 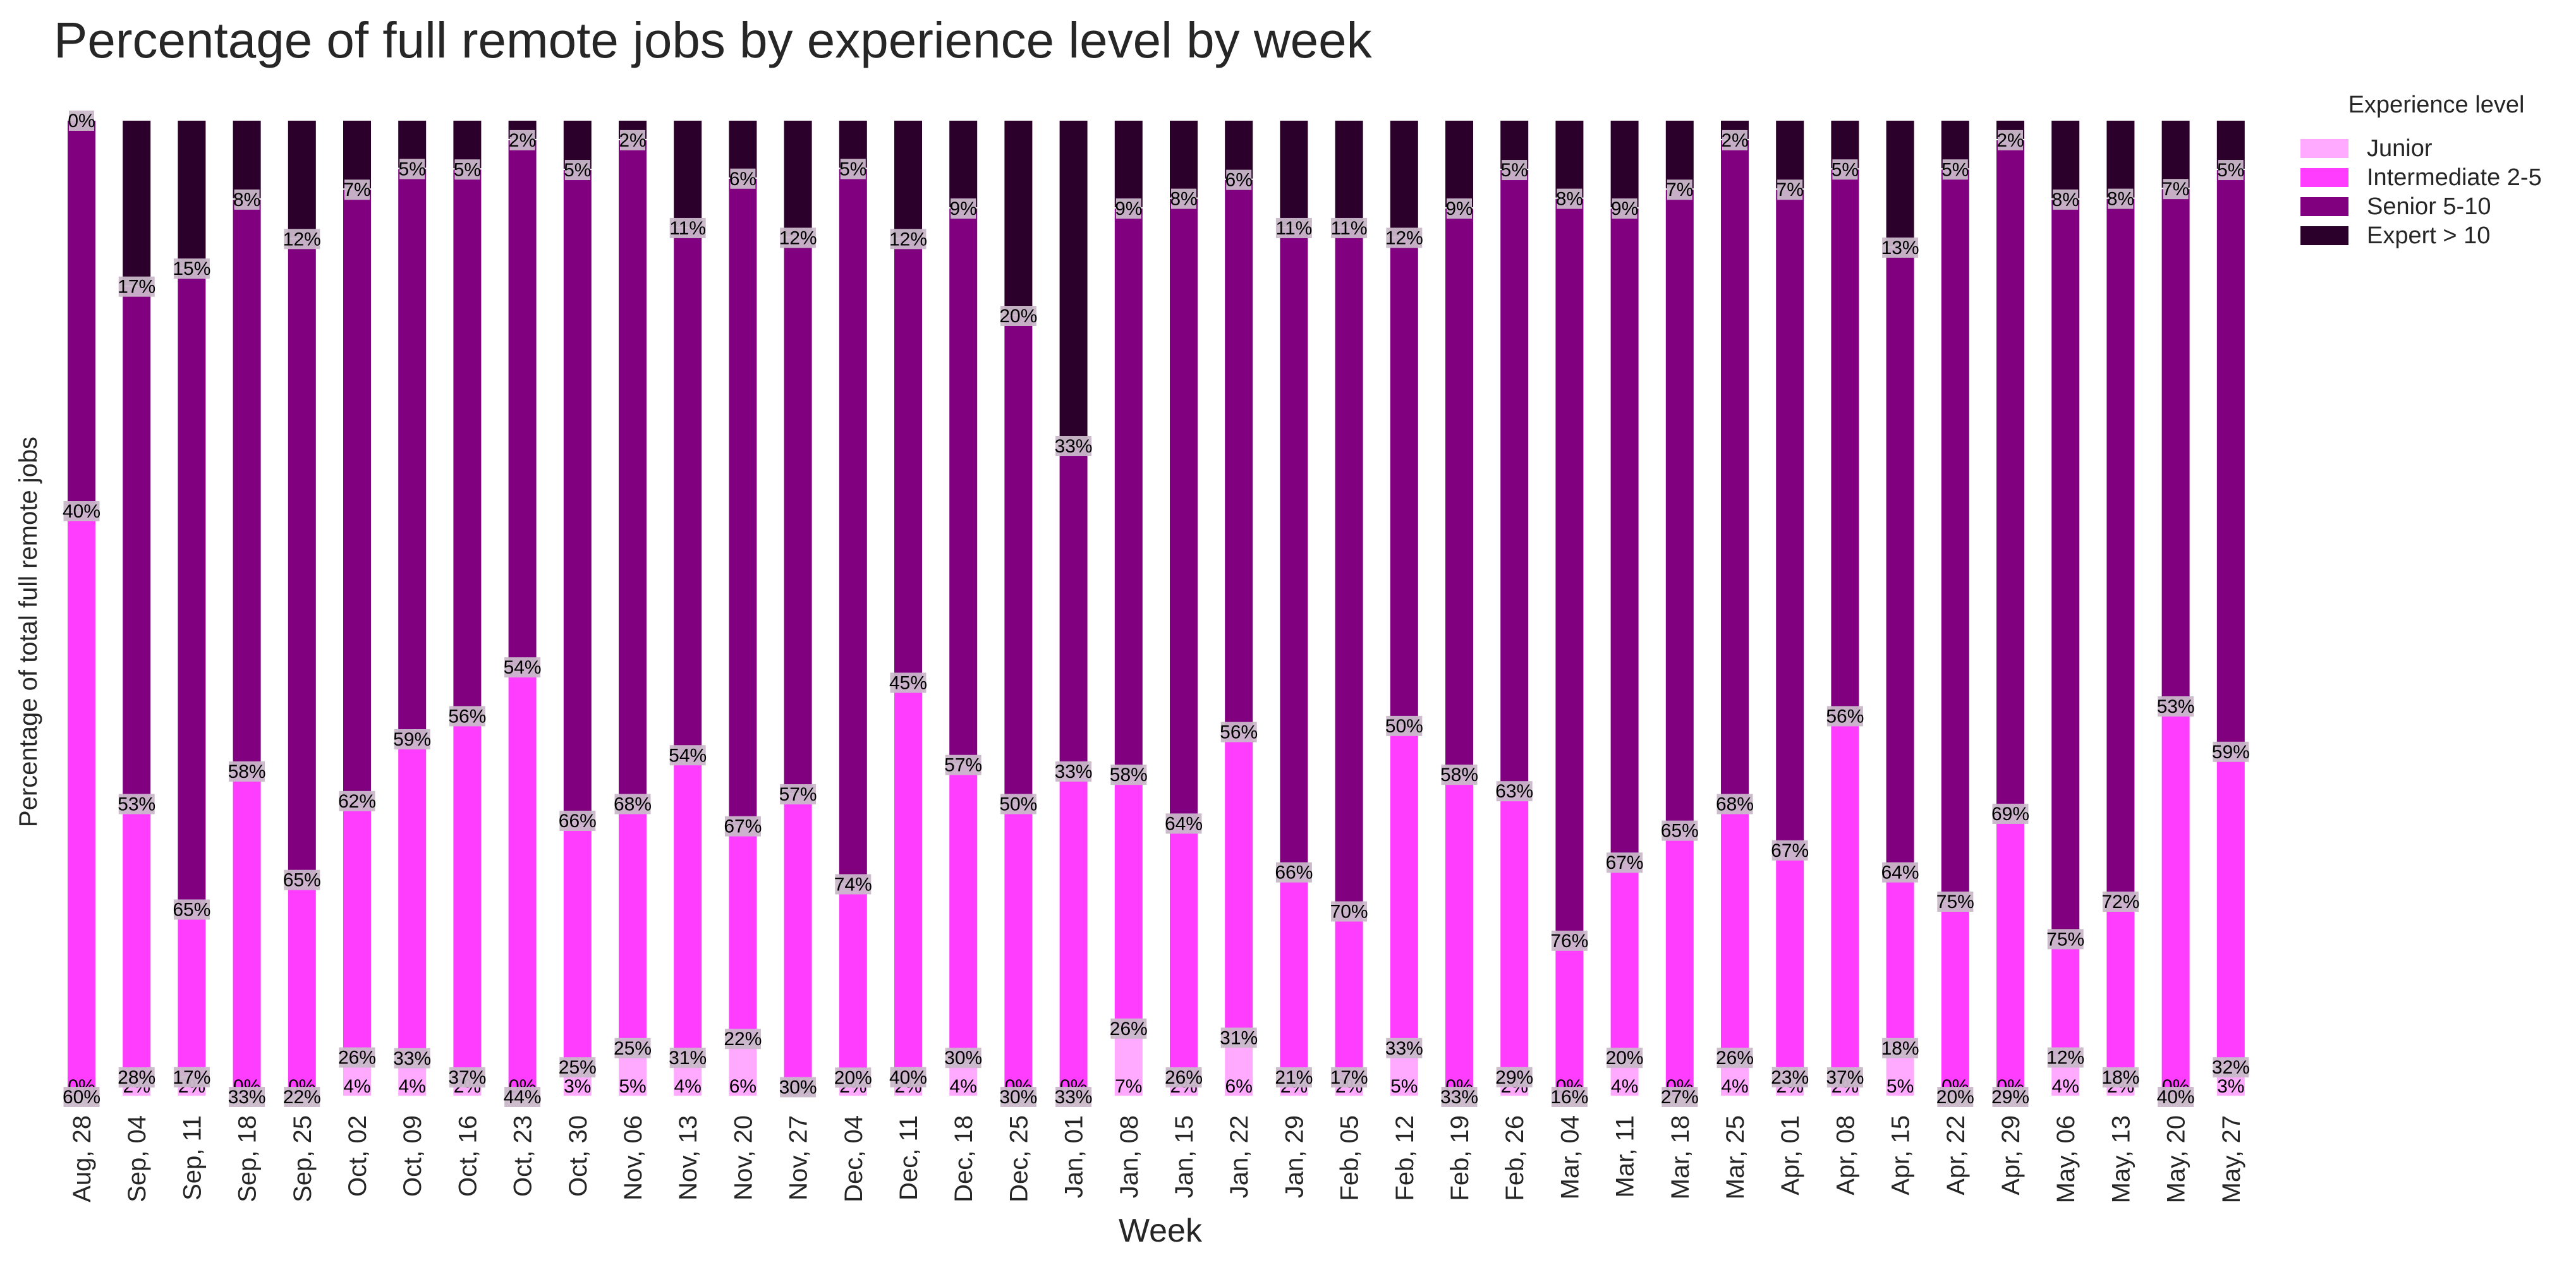 I want to click on data-label-intermediate-2-5-jan-15: 26%, so click(x=1184, y=1077).